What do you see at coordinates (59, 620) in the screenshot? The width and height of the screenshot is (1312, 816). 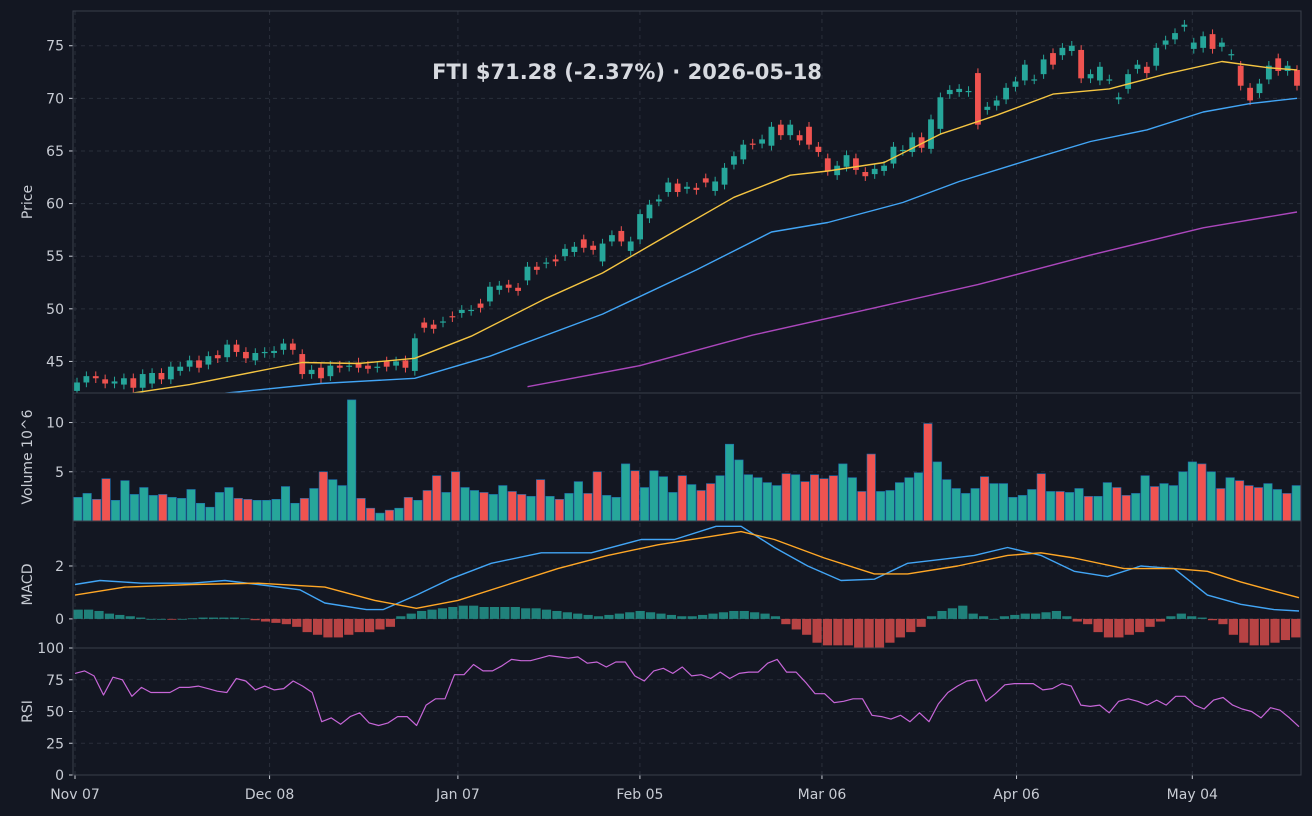 I see `macd-y-tick-label: 0` at bounding box center [59, 620].